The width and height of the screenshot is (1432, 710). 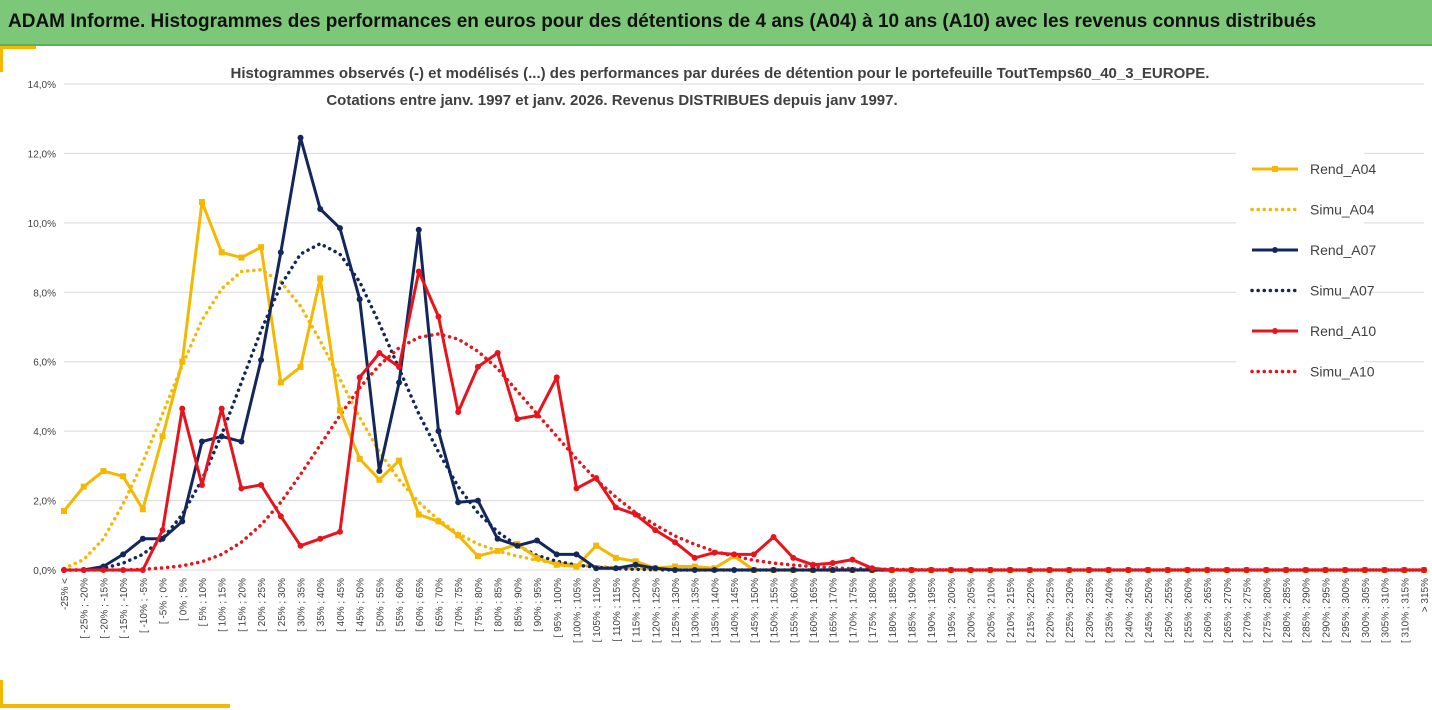 I want to click on x-tick-label: [ 260% ; 265%, so click(x=1208, y=610).